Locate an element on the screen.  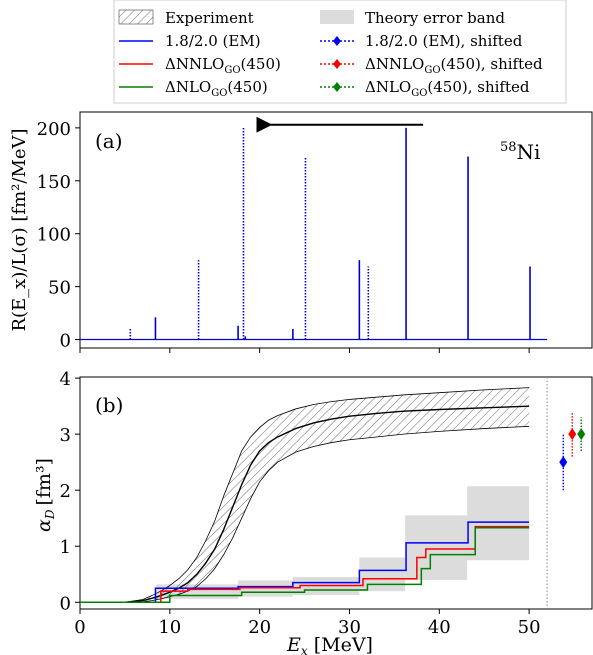
panel-a-x-ticks is located at coordinates (304, 350).